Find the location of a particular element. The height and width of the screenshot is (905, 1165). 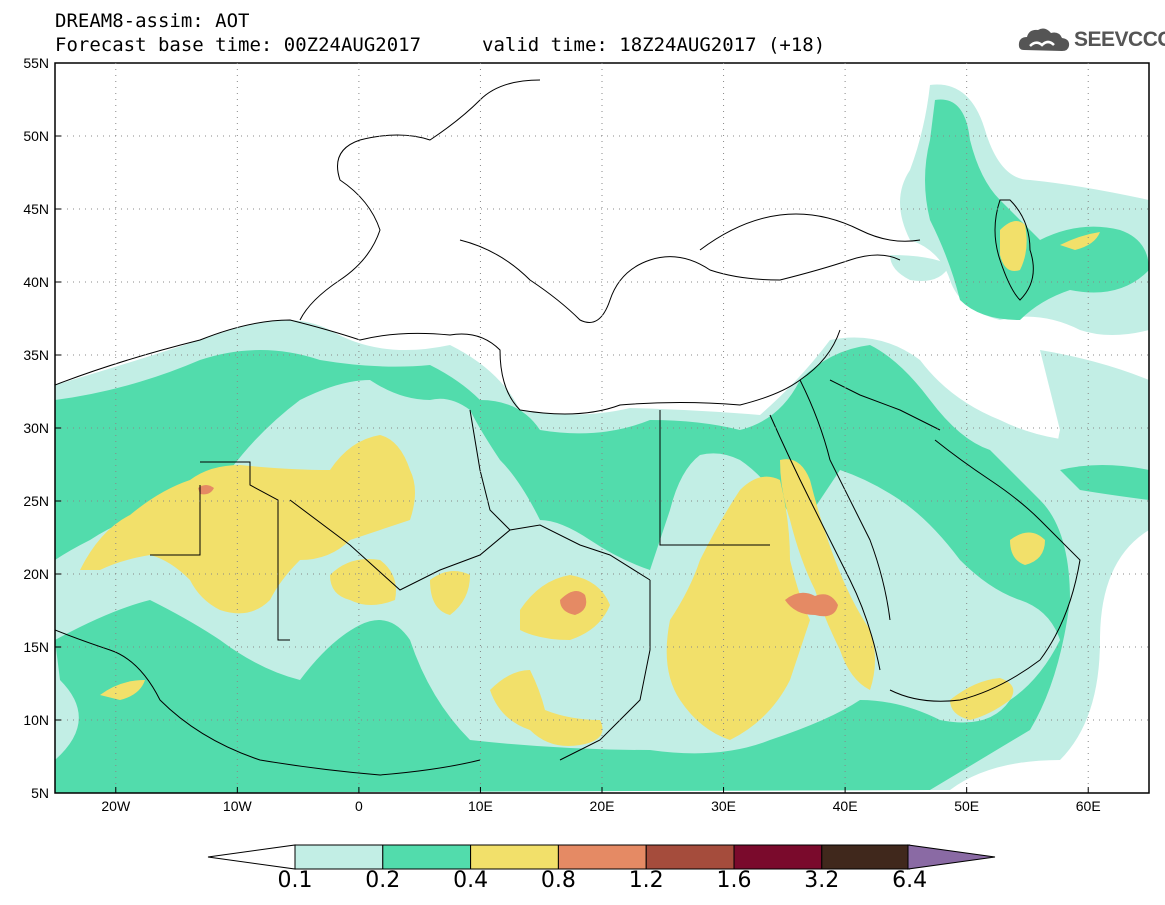

lat-label: 10N is located at coordinates (36, 720).